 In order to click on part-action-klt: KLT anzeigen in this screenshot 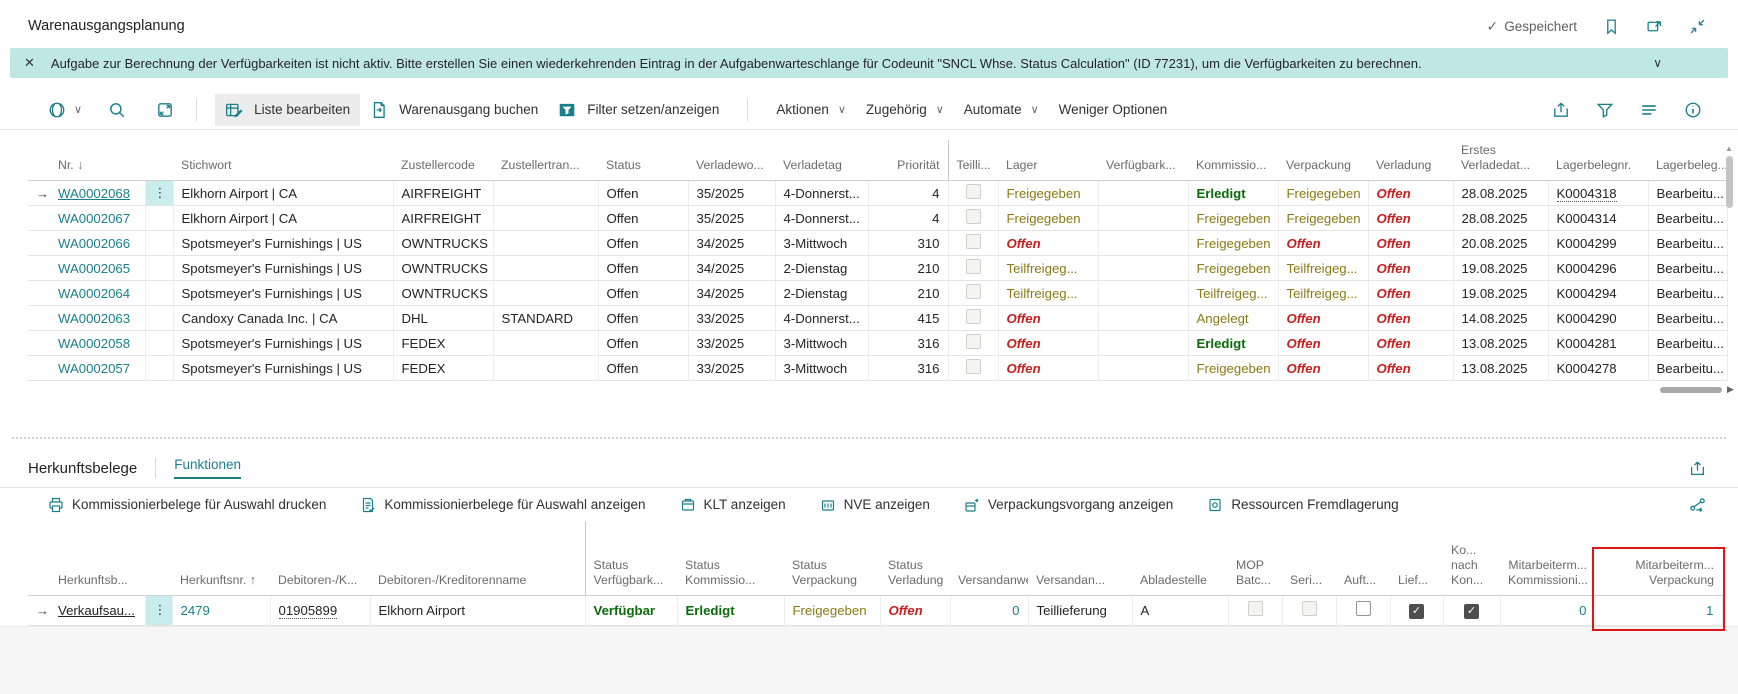, I will do `click(733, 505)`.